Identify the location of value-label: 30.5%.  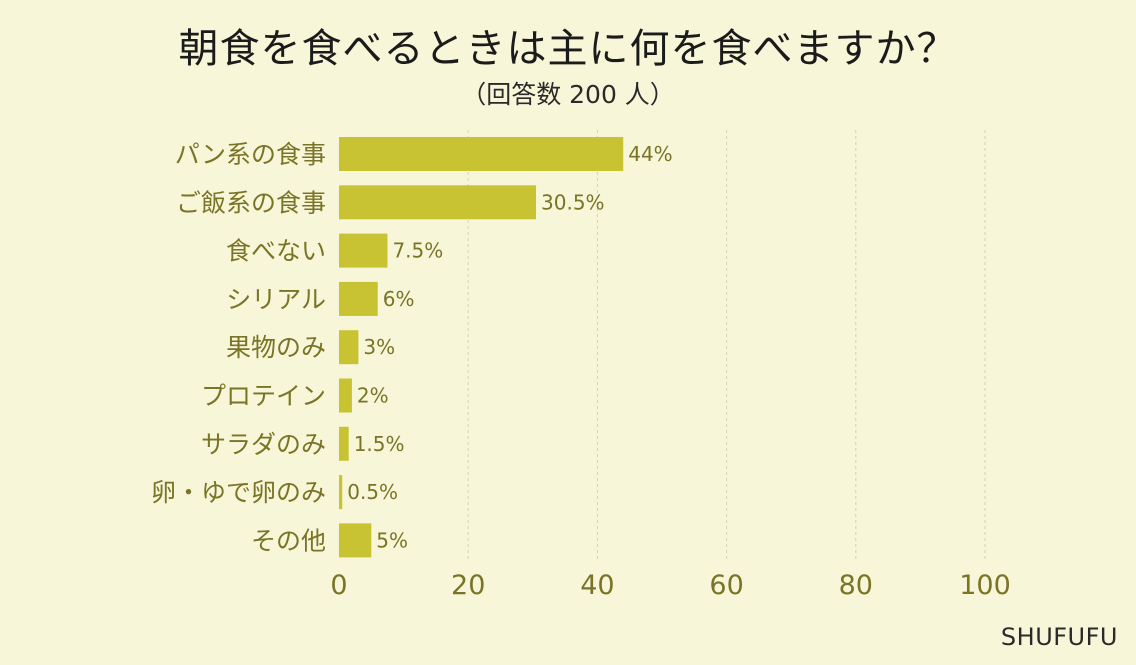
(573, 202).